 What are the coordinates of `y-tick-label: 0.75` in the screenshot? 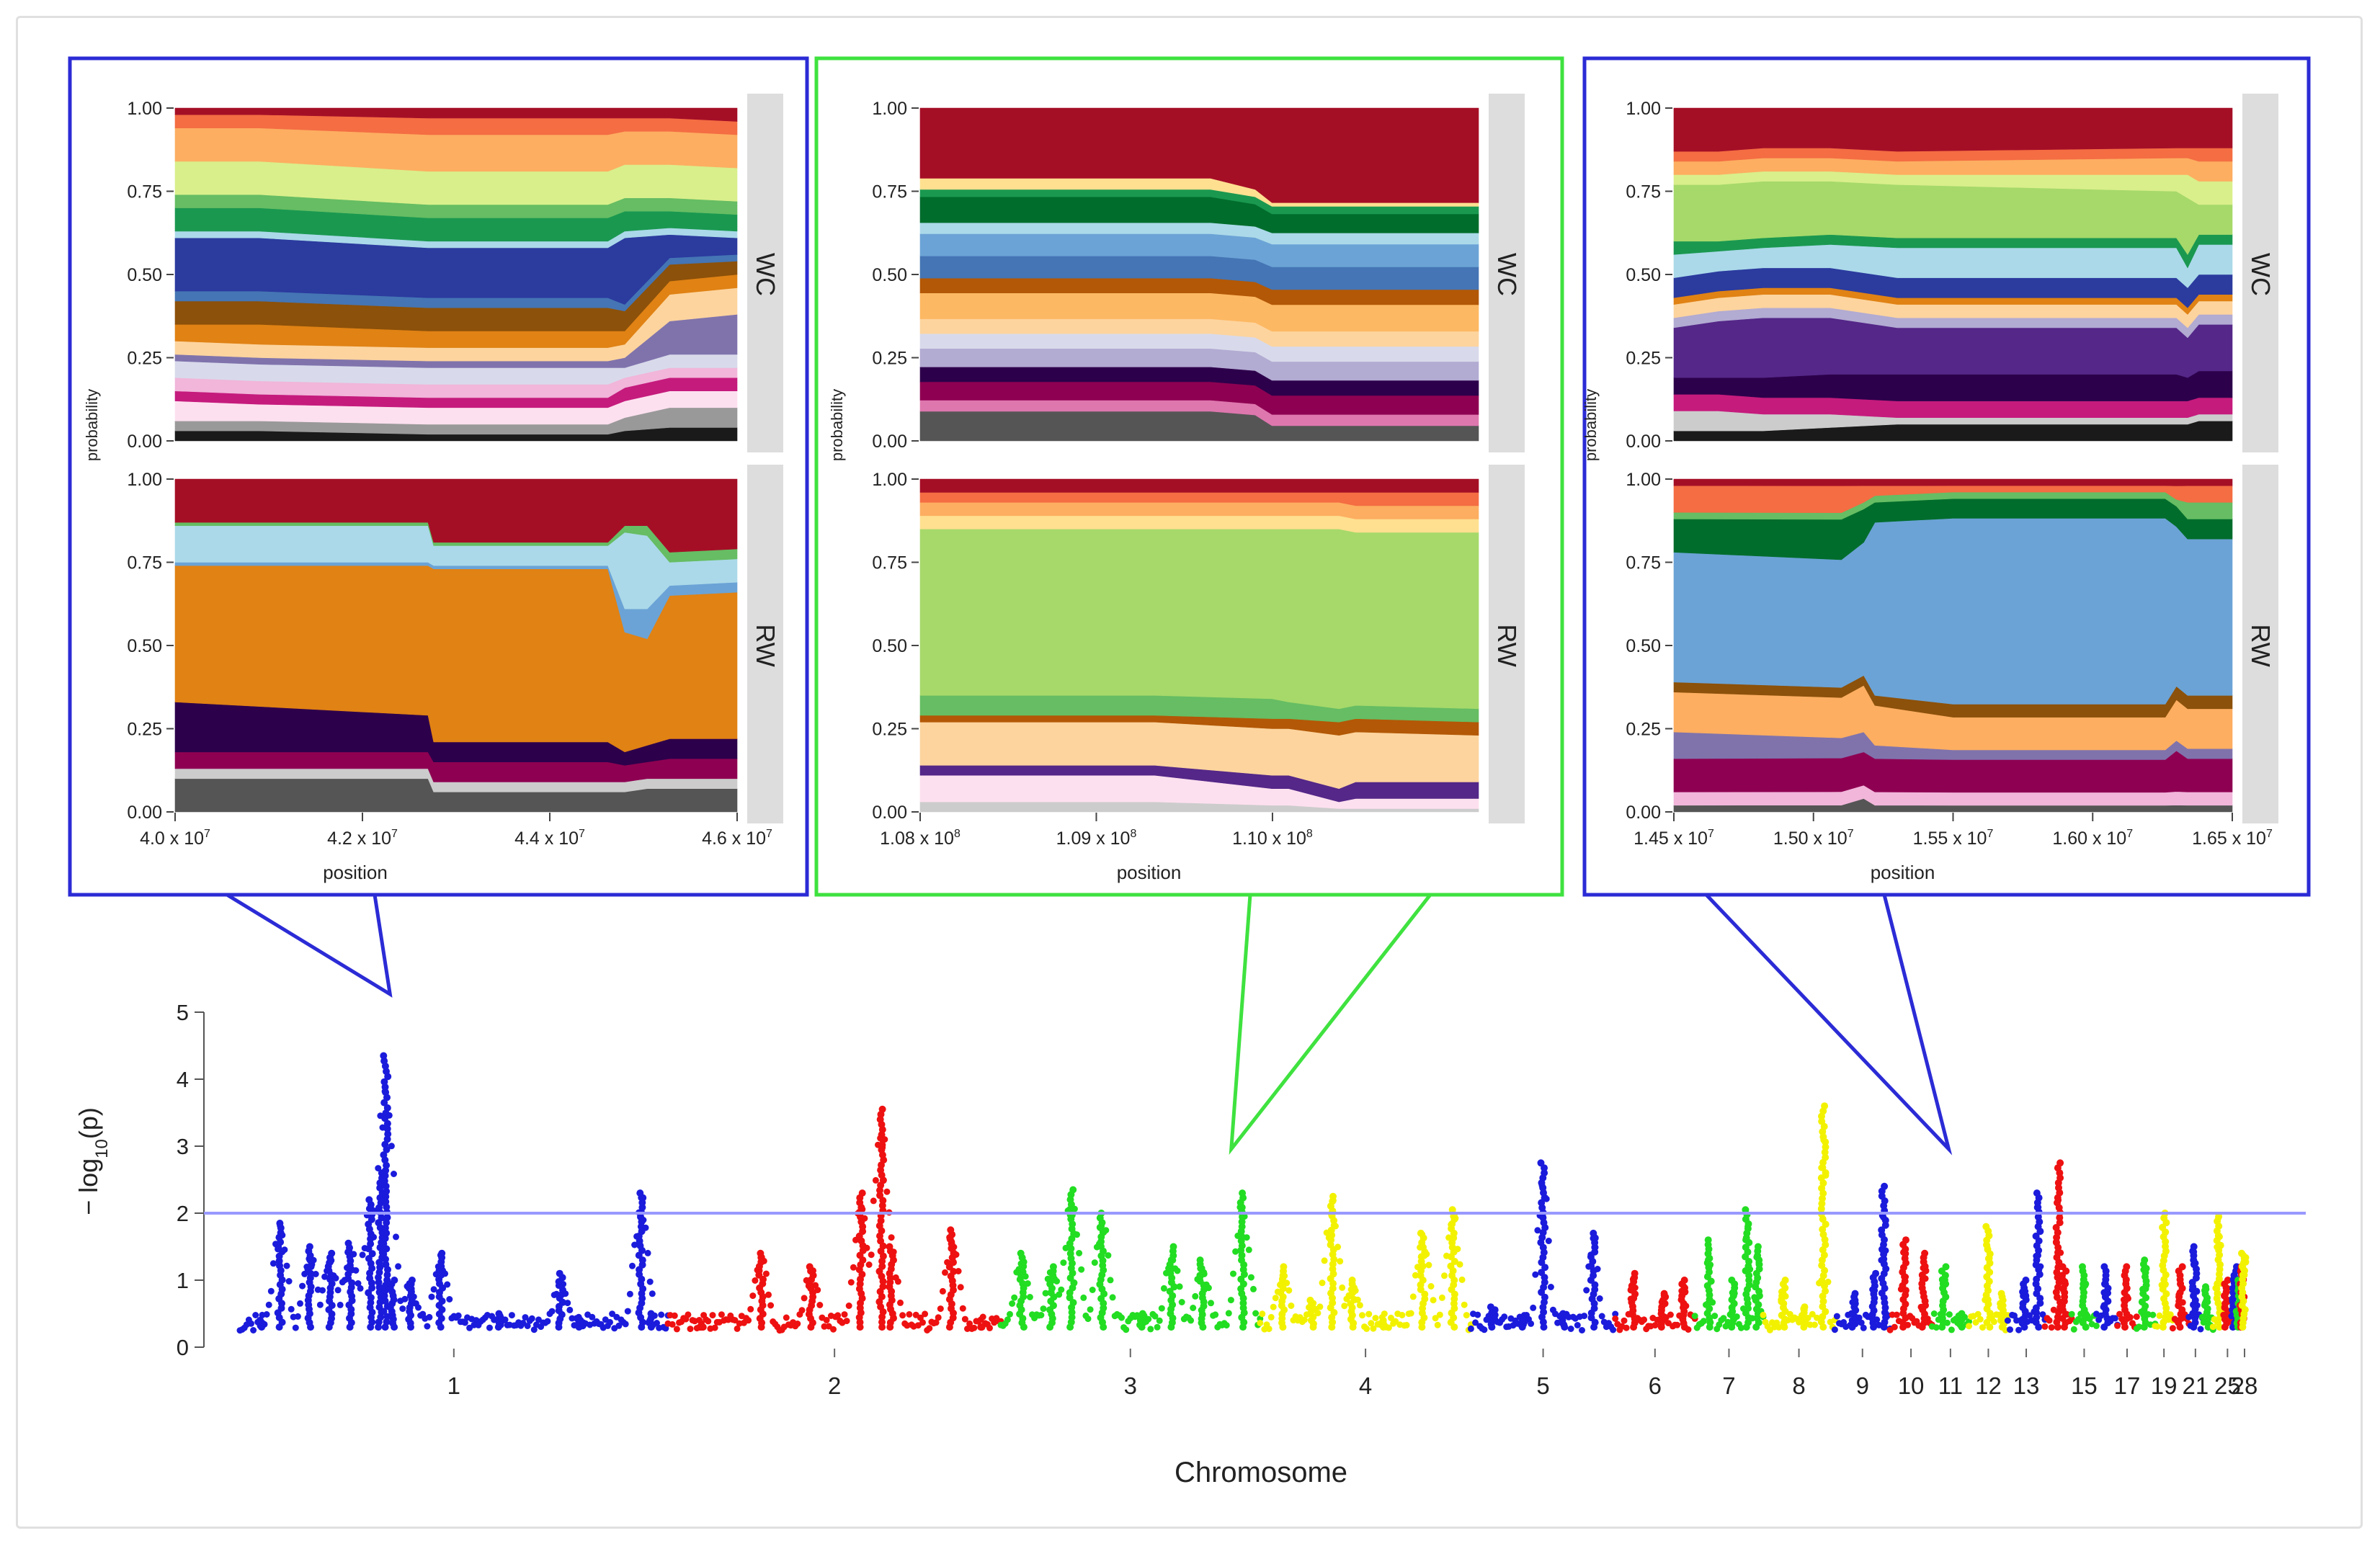 It's located at (1643, 563).